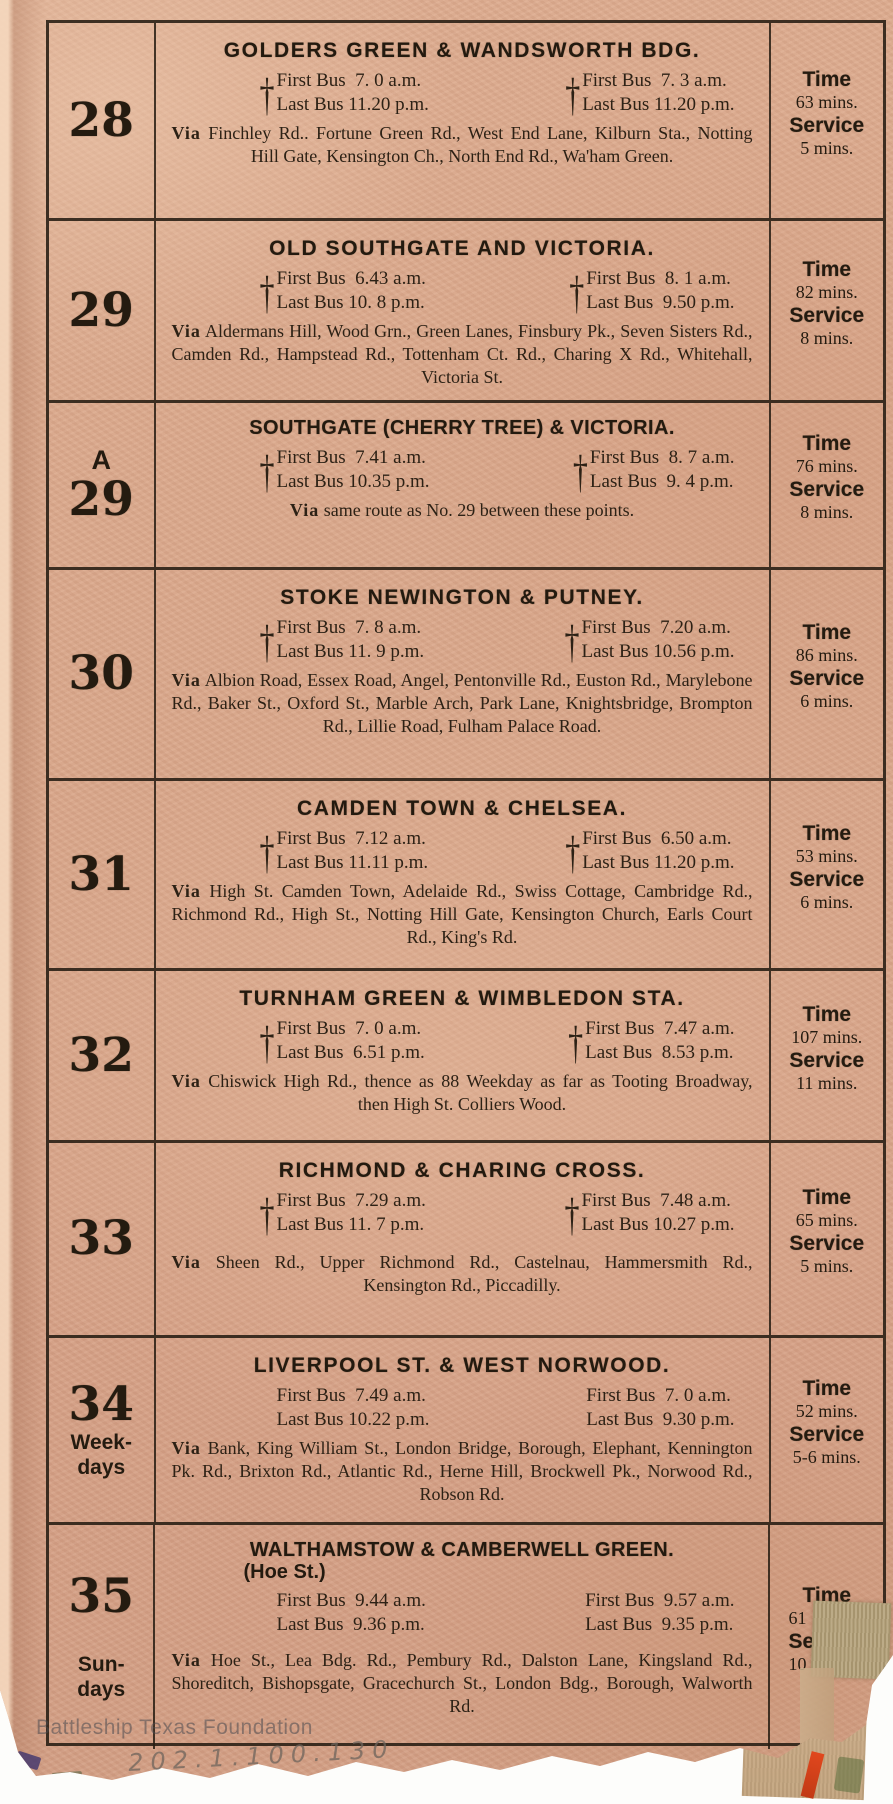 The height and width of the screenshot is (1804, 893). What do you see at coordinates (826, 101) in the screenshot?
I see `time-value: 63 mins.` at bounding box center [826, 101].